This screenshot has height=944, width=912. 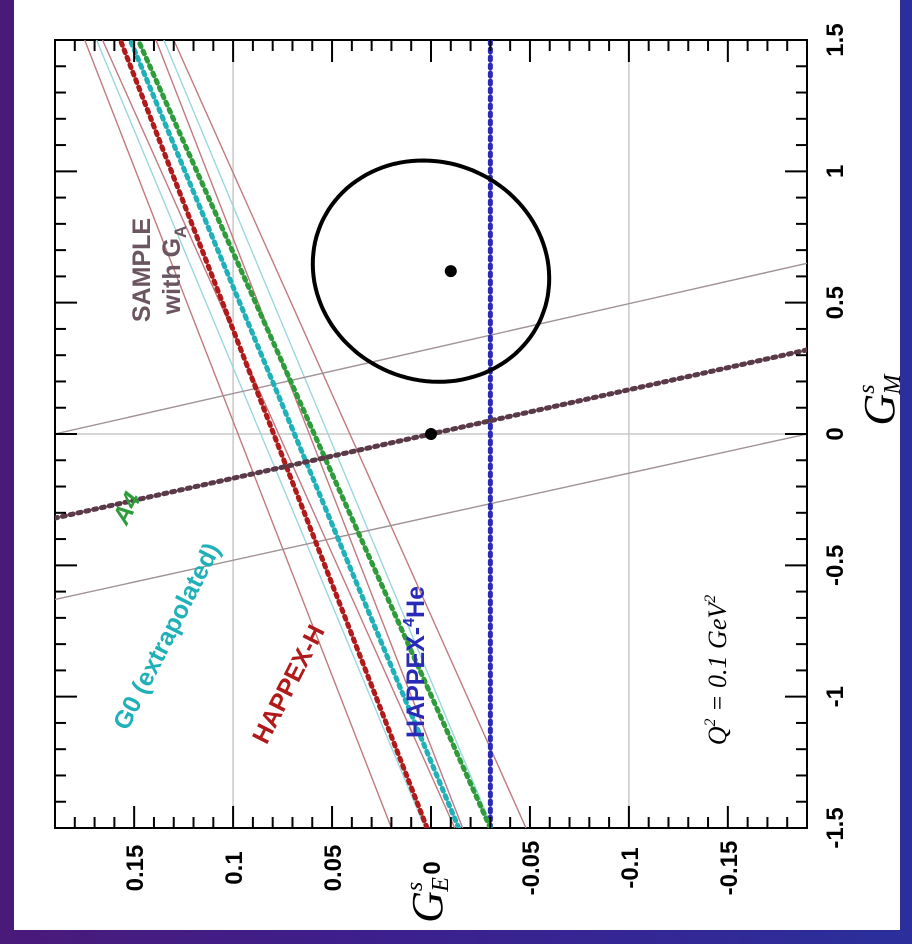 I want to click on label-happex-he: HAPPEX-4He, so click(x=415, y=662).